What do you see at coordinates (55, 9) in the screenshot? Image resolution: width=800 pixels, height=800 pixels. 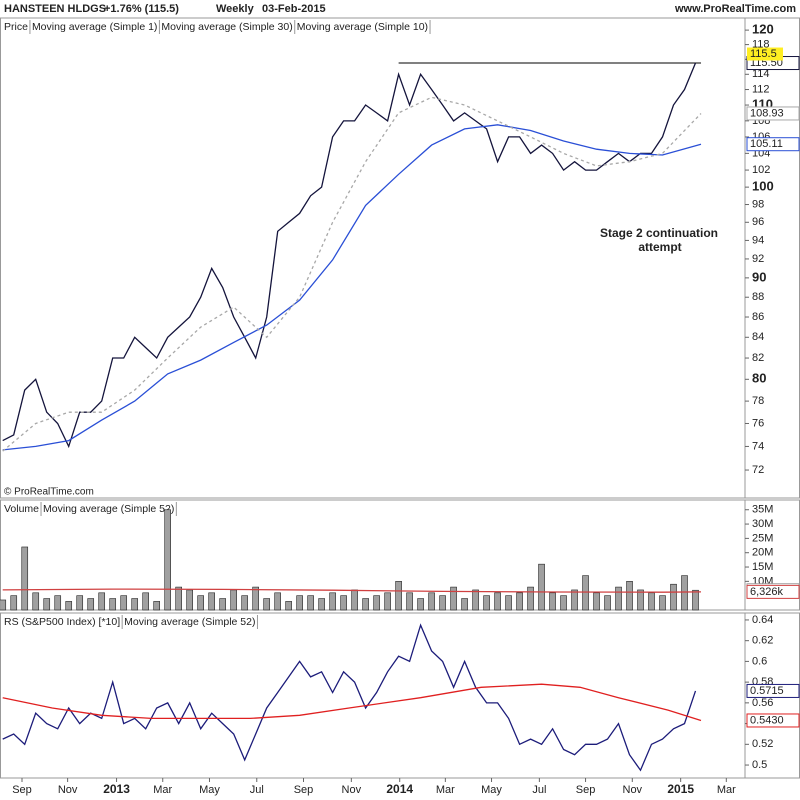 I see `title: HANSTEEN HLDGS` at bounding box center [55, 9].